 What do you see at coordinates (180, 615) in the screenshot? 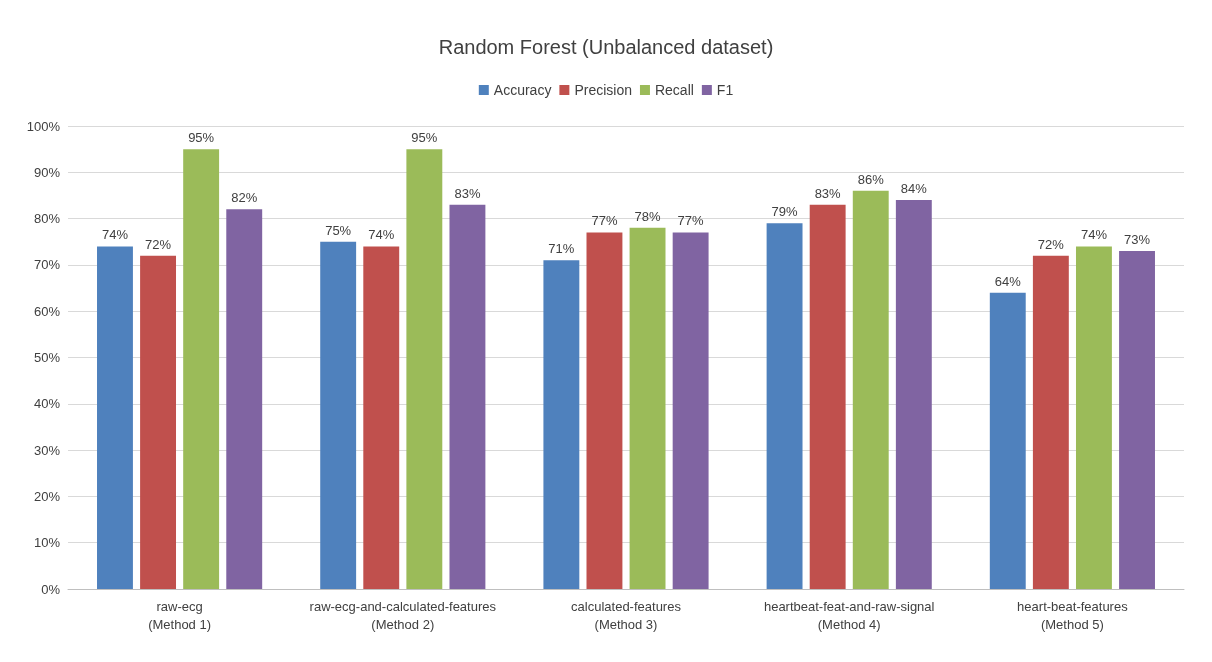
I see `x-tick-label: raw-ecg (Method 1)` at bounding box center [180, 615].